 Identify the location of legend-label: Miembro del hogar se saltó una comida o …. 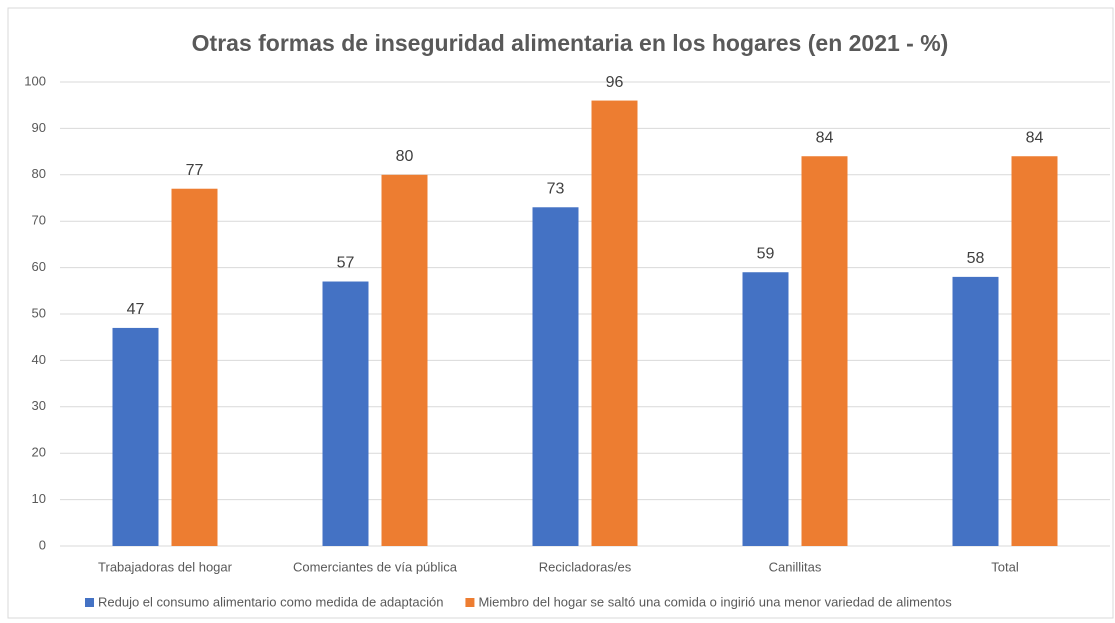
(715, 601).